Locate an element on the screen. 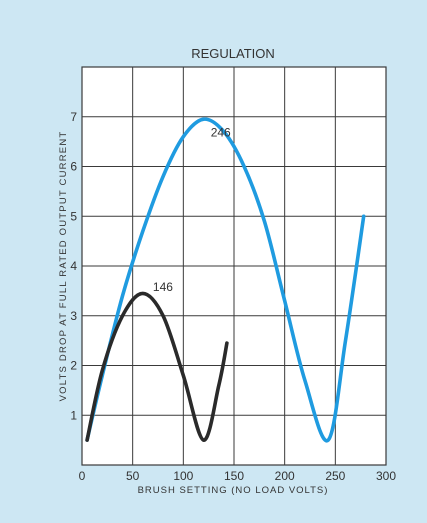 The height and width of the screenshot is (523, 427). y-tick-label: 3 is located at coordinates (73, 316).